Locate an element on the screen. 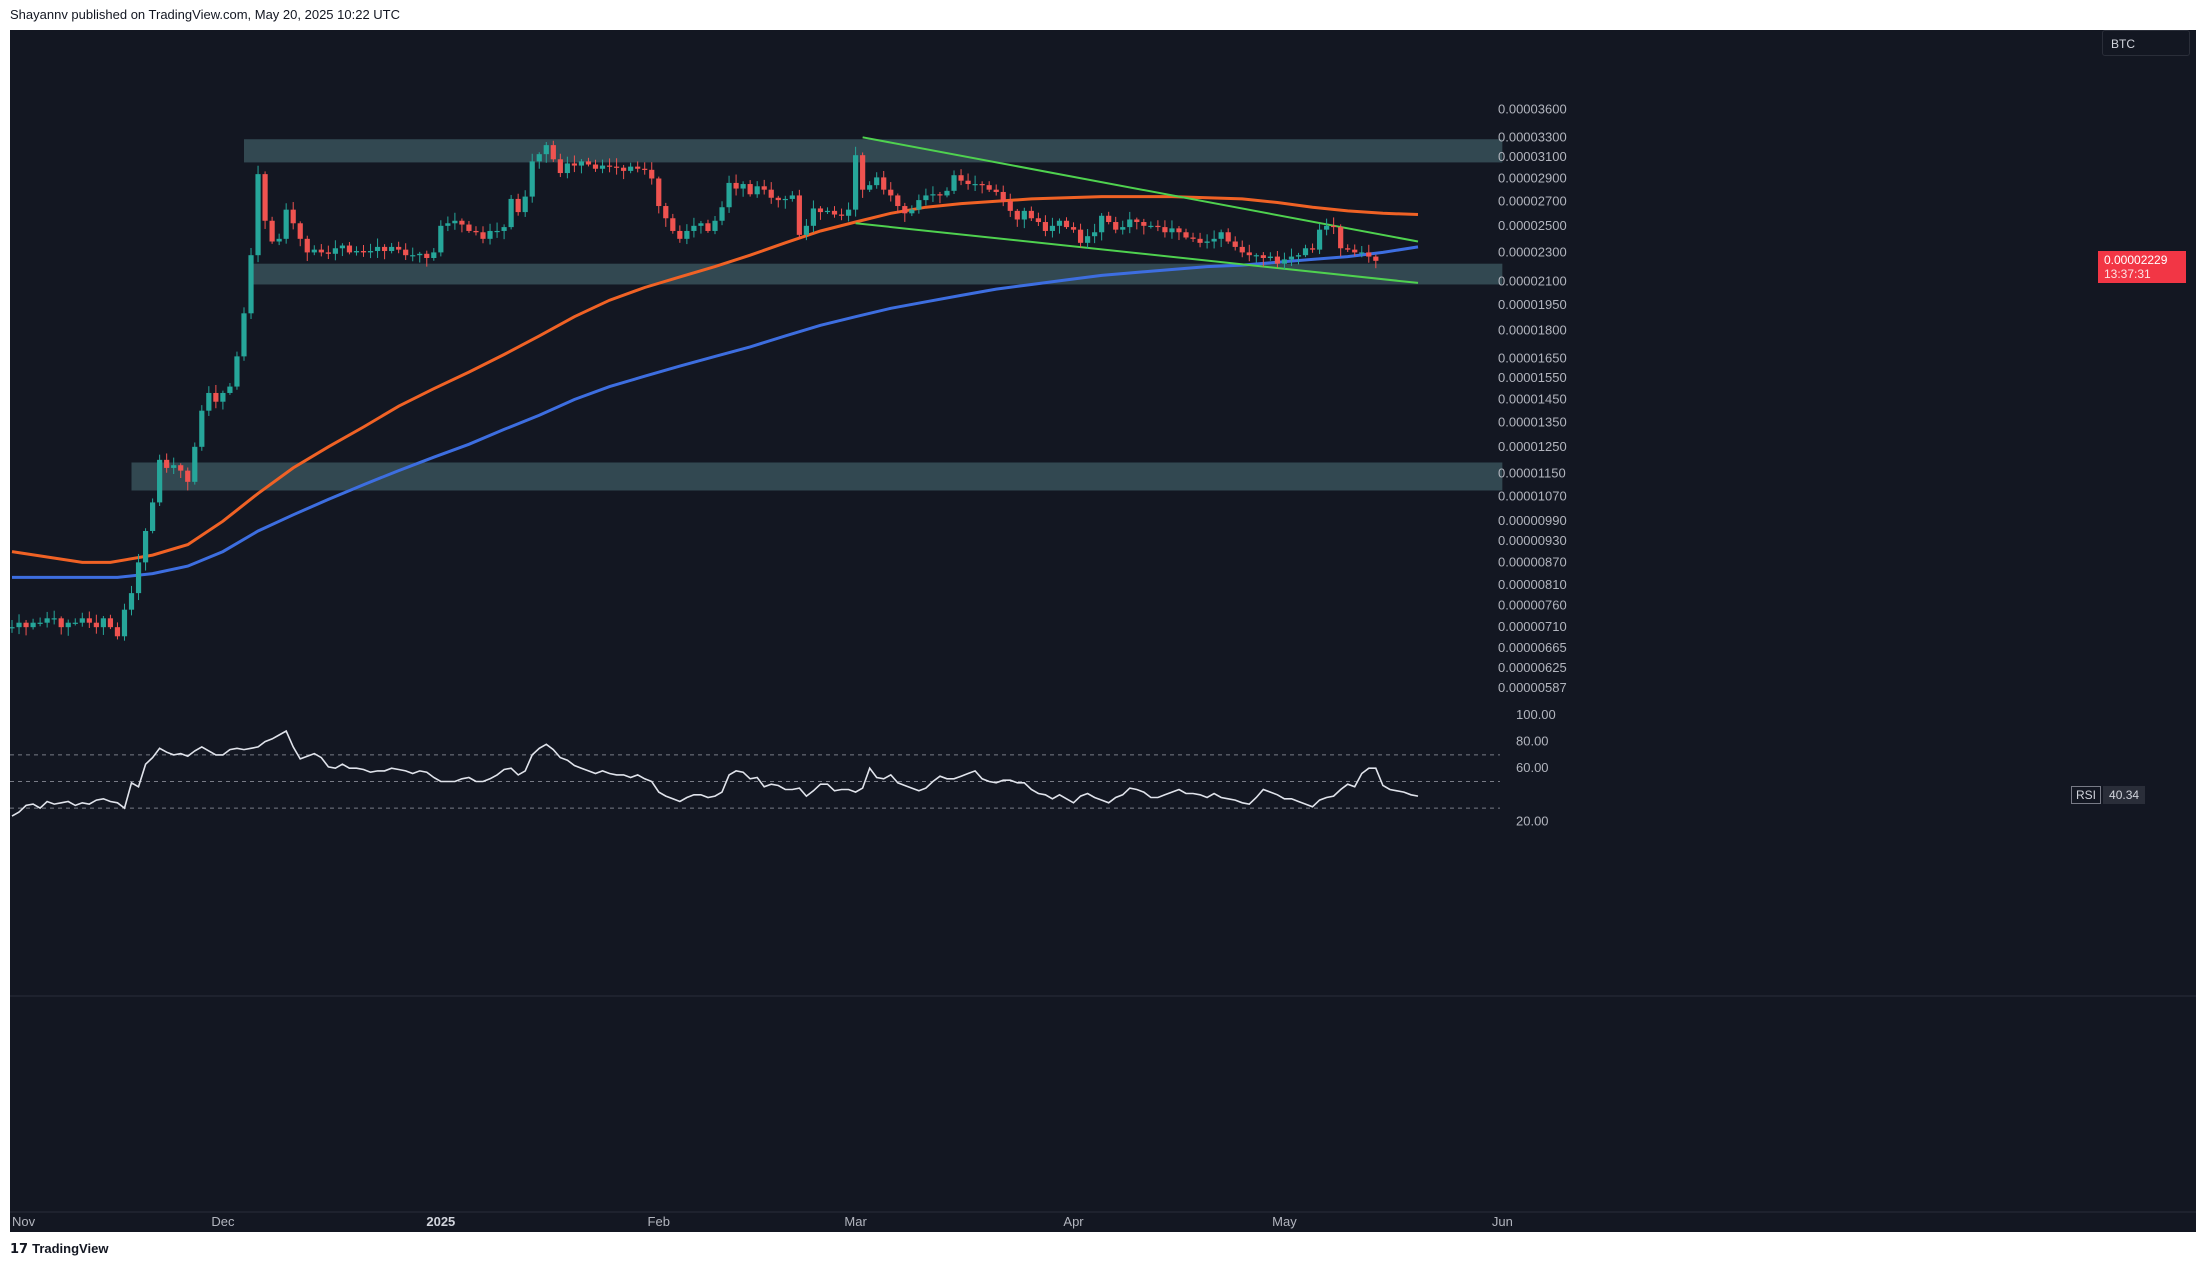  tradingview-logo: 17 TradingView is located at coordinates (59, 1249).